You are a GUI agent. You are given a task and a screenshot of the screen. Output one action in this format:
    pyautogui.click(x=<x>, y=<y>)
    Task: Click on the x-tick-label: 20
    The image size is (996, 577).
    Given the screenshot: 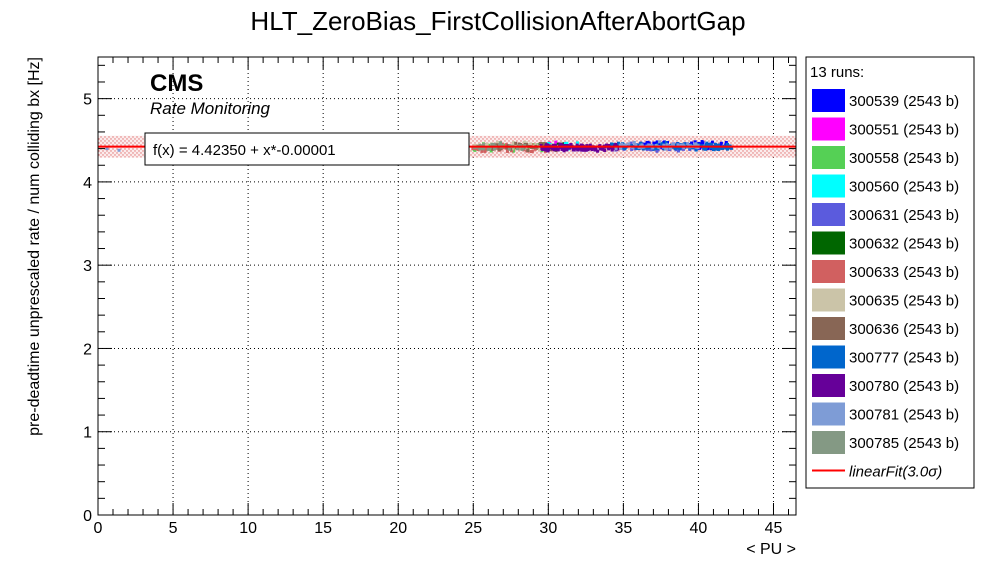 What is the action you would take?
    pyautogui.click(x=398, y=528)
    